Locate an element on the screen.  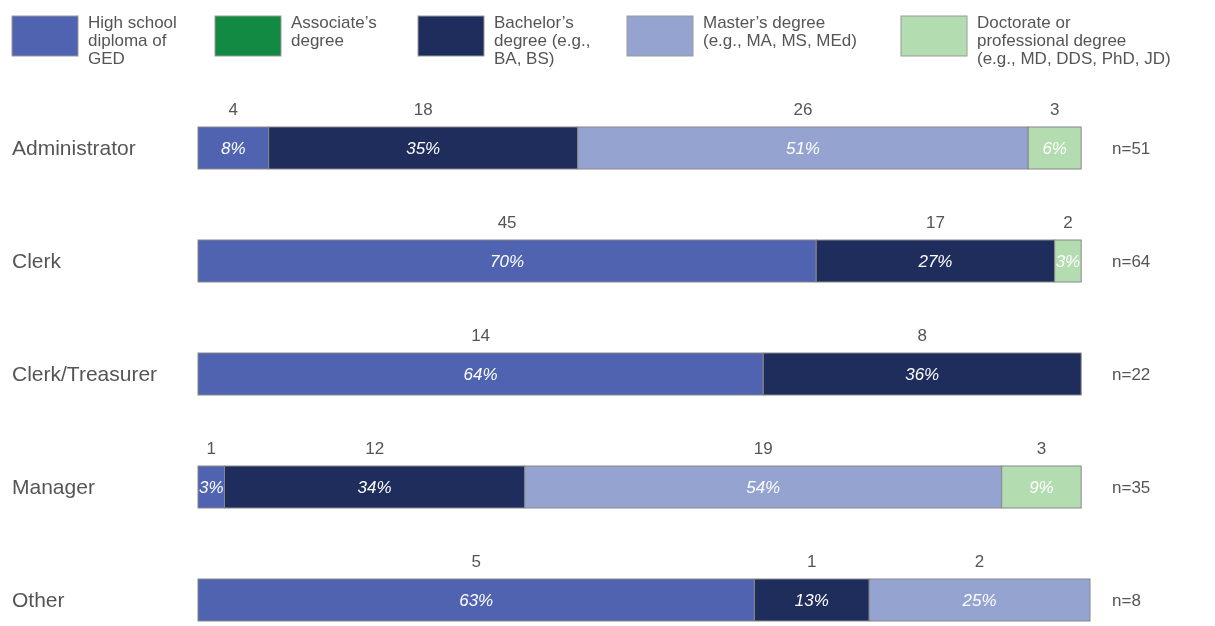
annotation: 12 is located at coordinates (375, 448).